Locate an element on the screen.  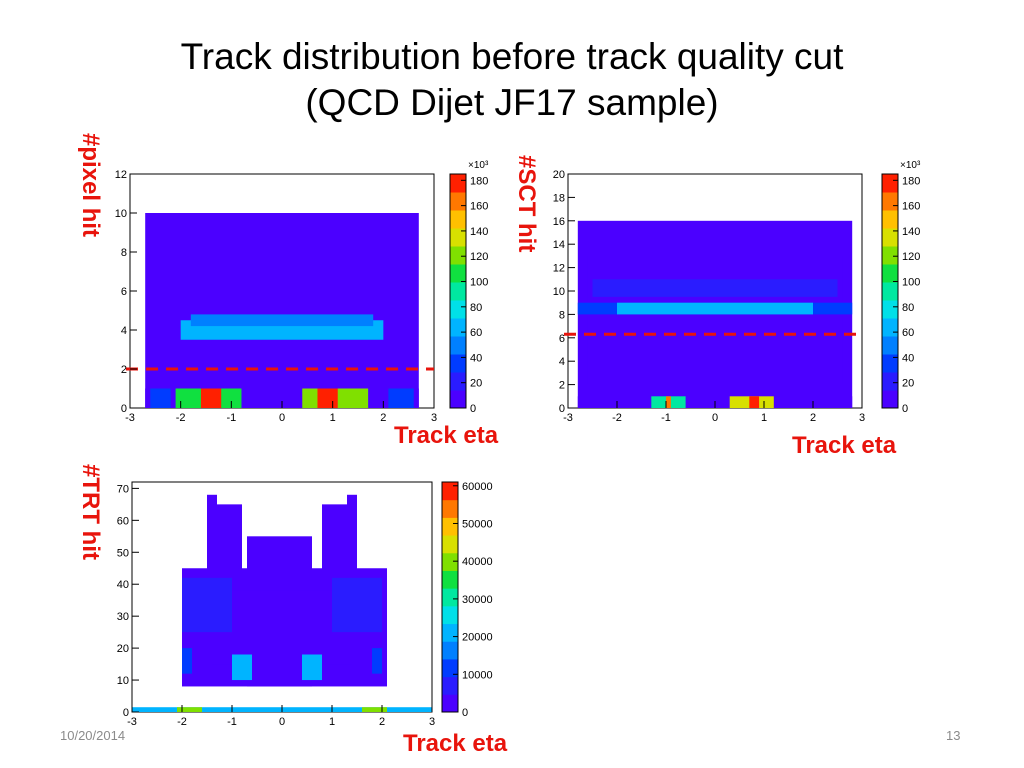
y-tick-label: 16 is located at coordinates (559, 222).